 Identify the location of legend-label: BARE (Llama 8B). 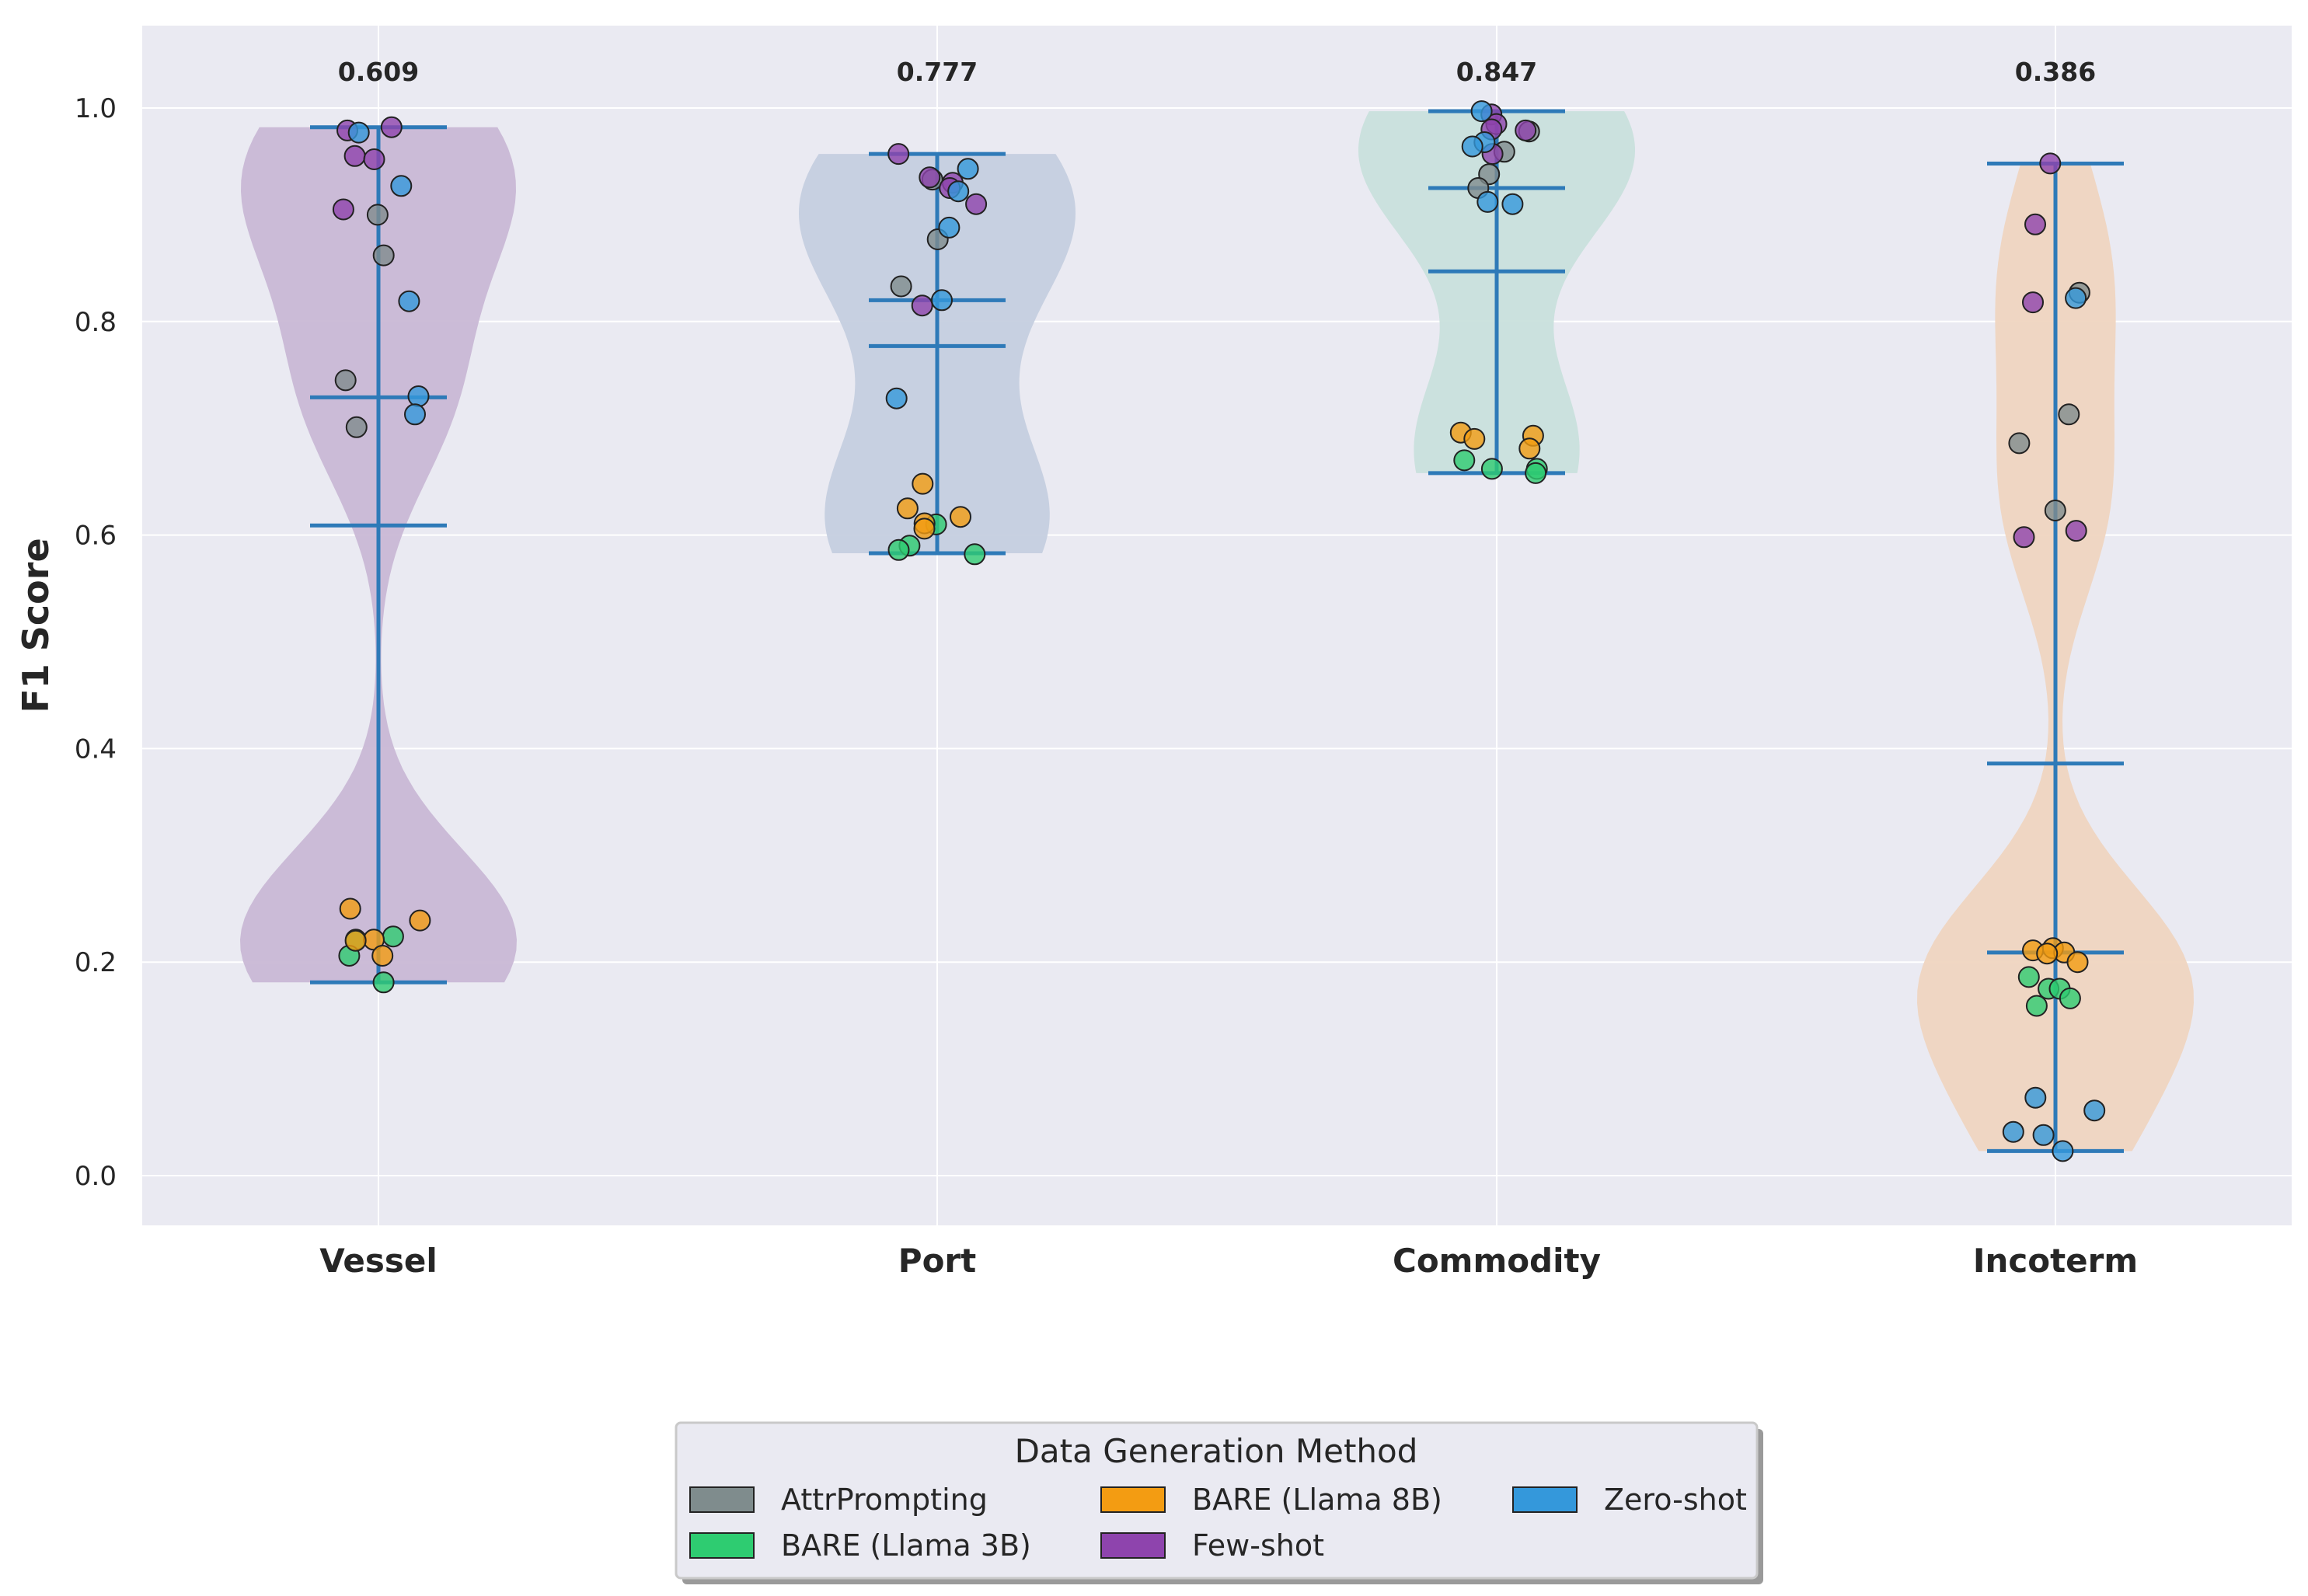
(1317, 1500).